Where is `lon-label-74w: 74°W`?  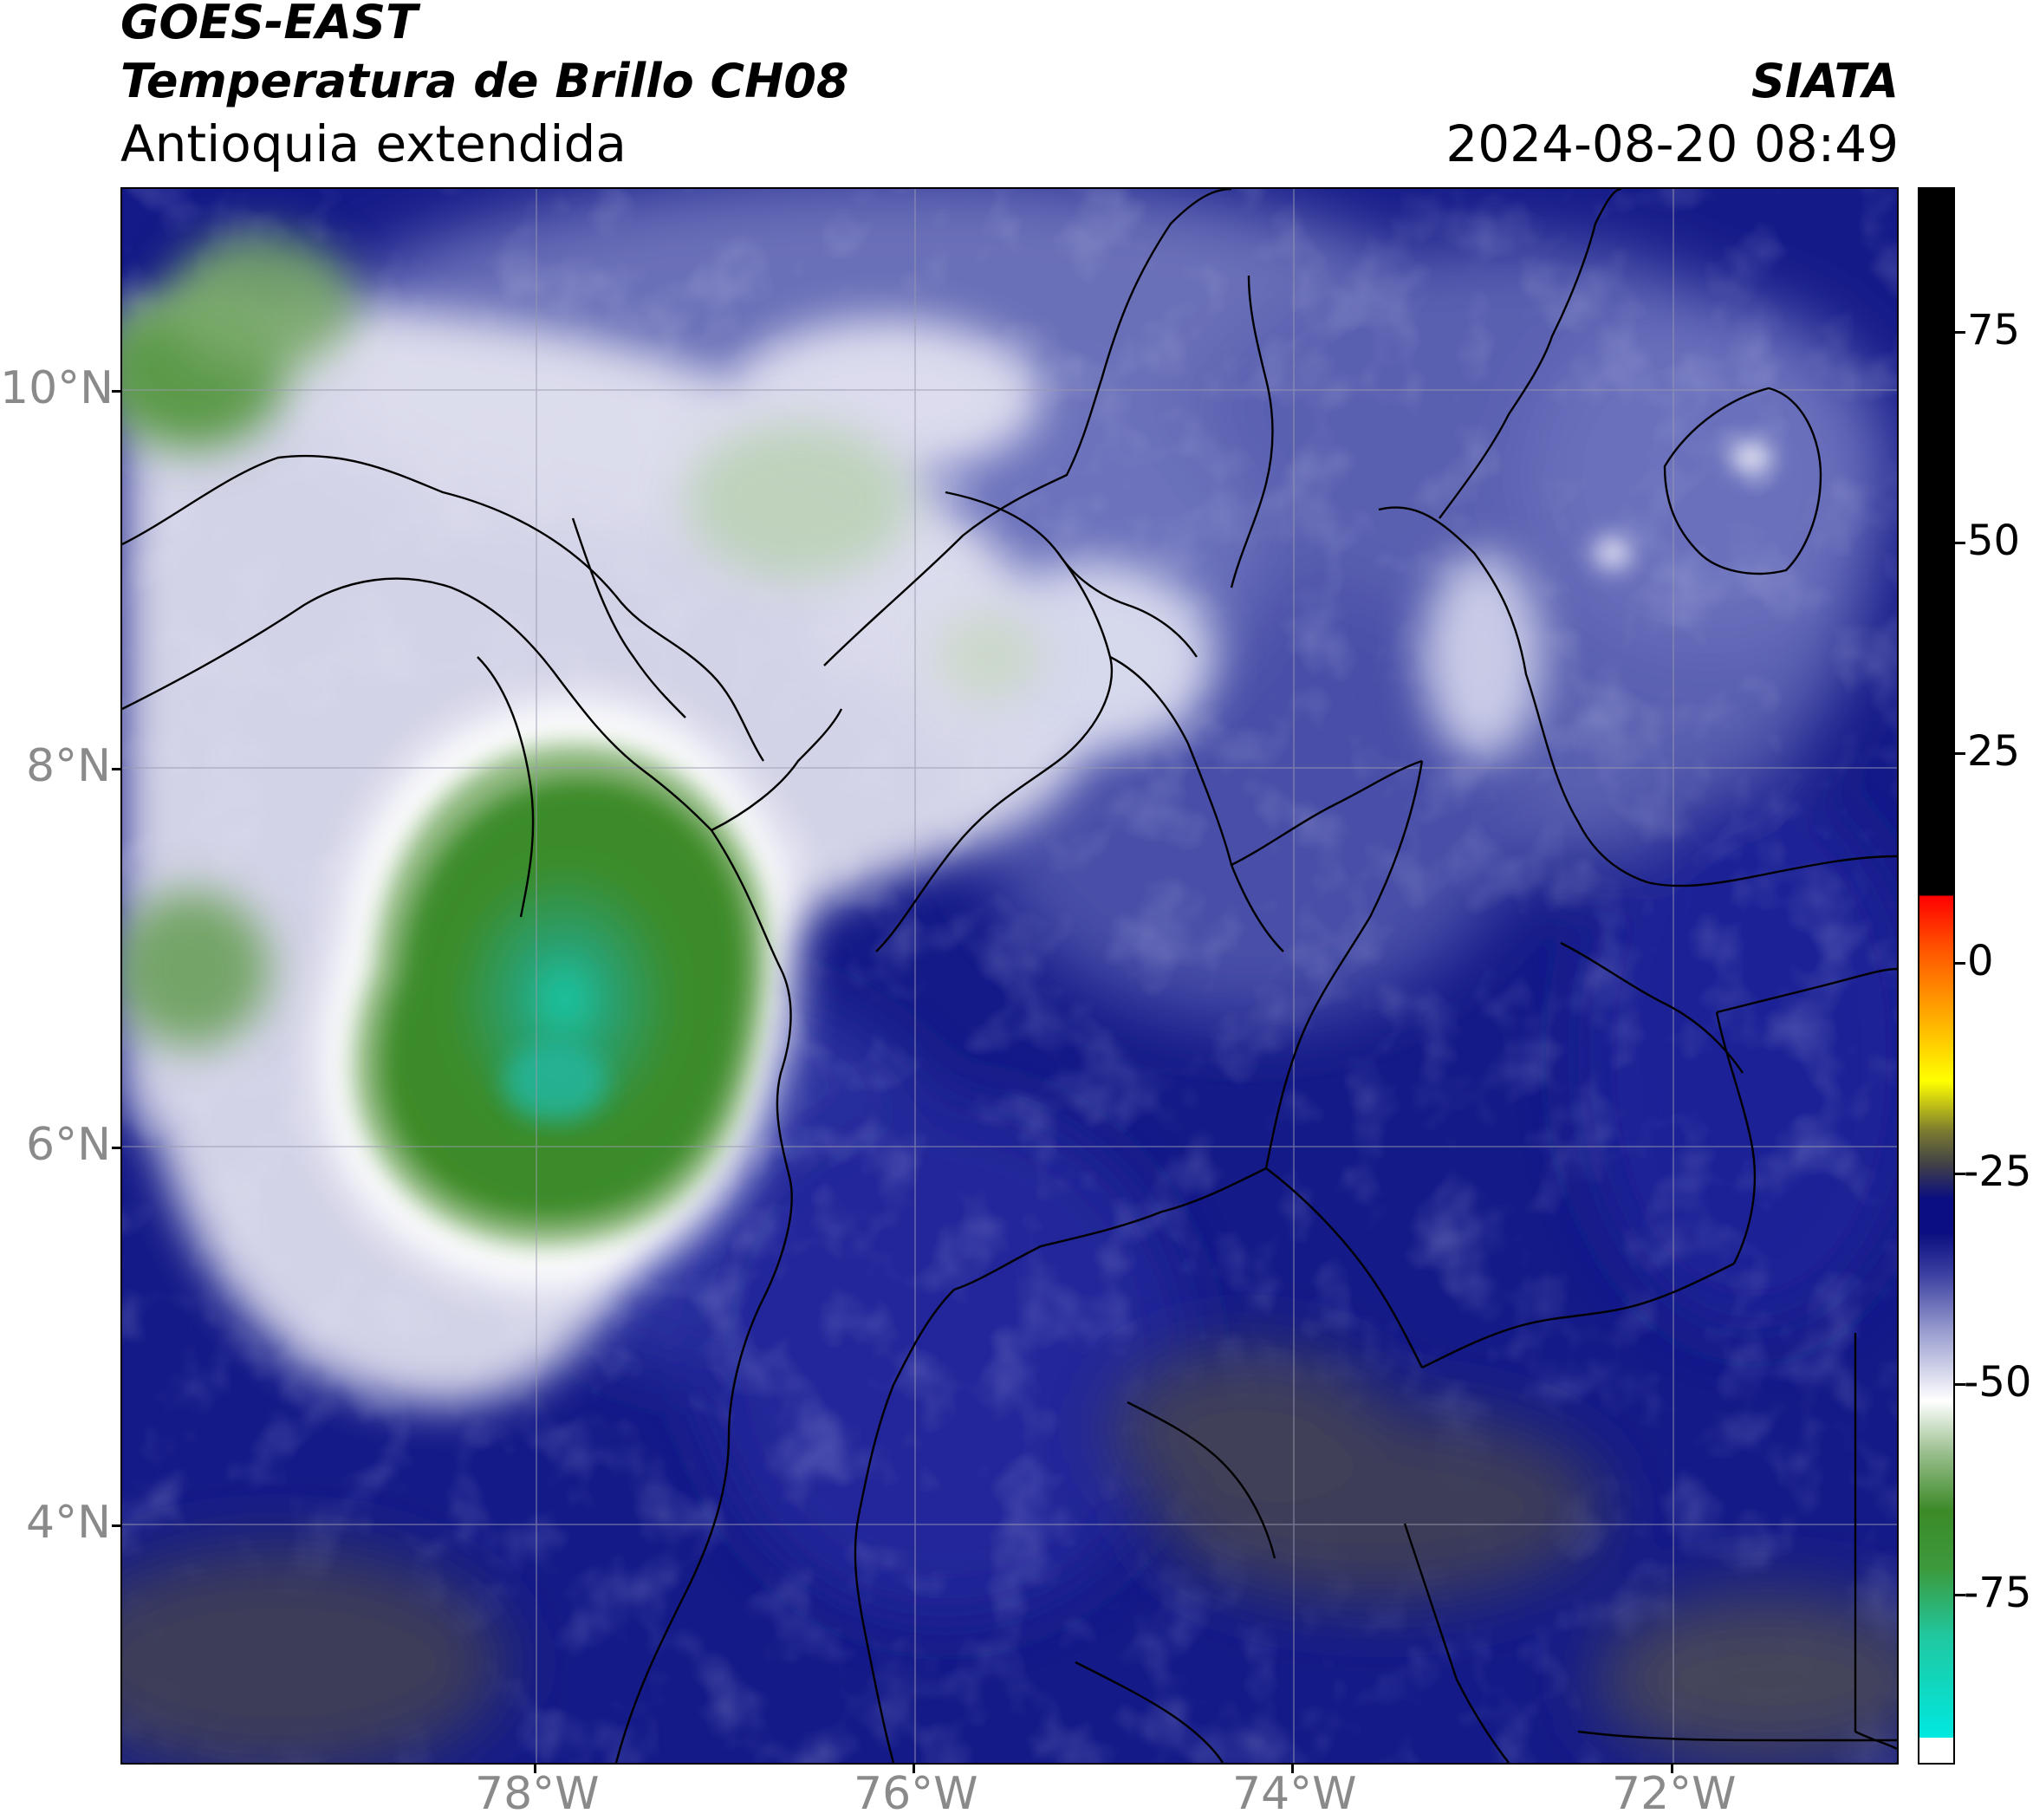 lon-label-74w: 74°W is located at coordinates (1294, 1794).